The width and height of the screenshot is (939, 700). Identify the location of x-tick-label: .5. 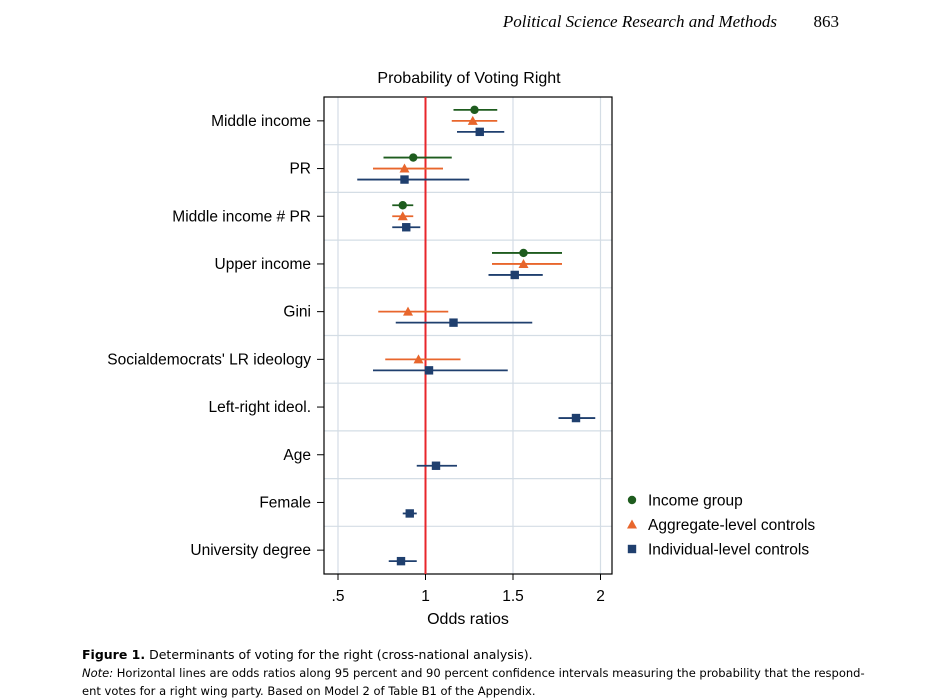
(338, 596).